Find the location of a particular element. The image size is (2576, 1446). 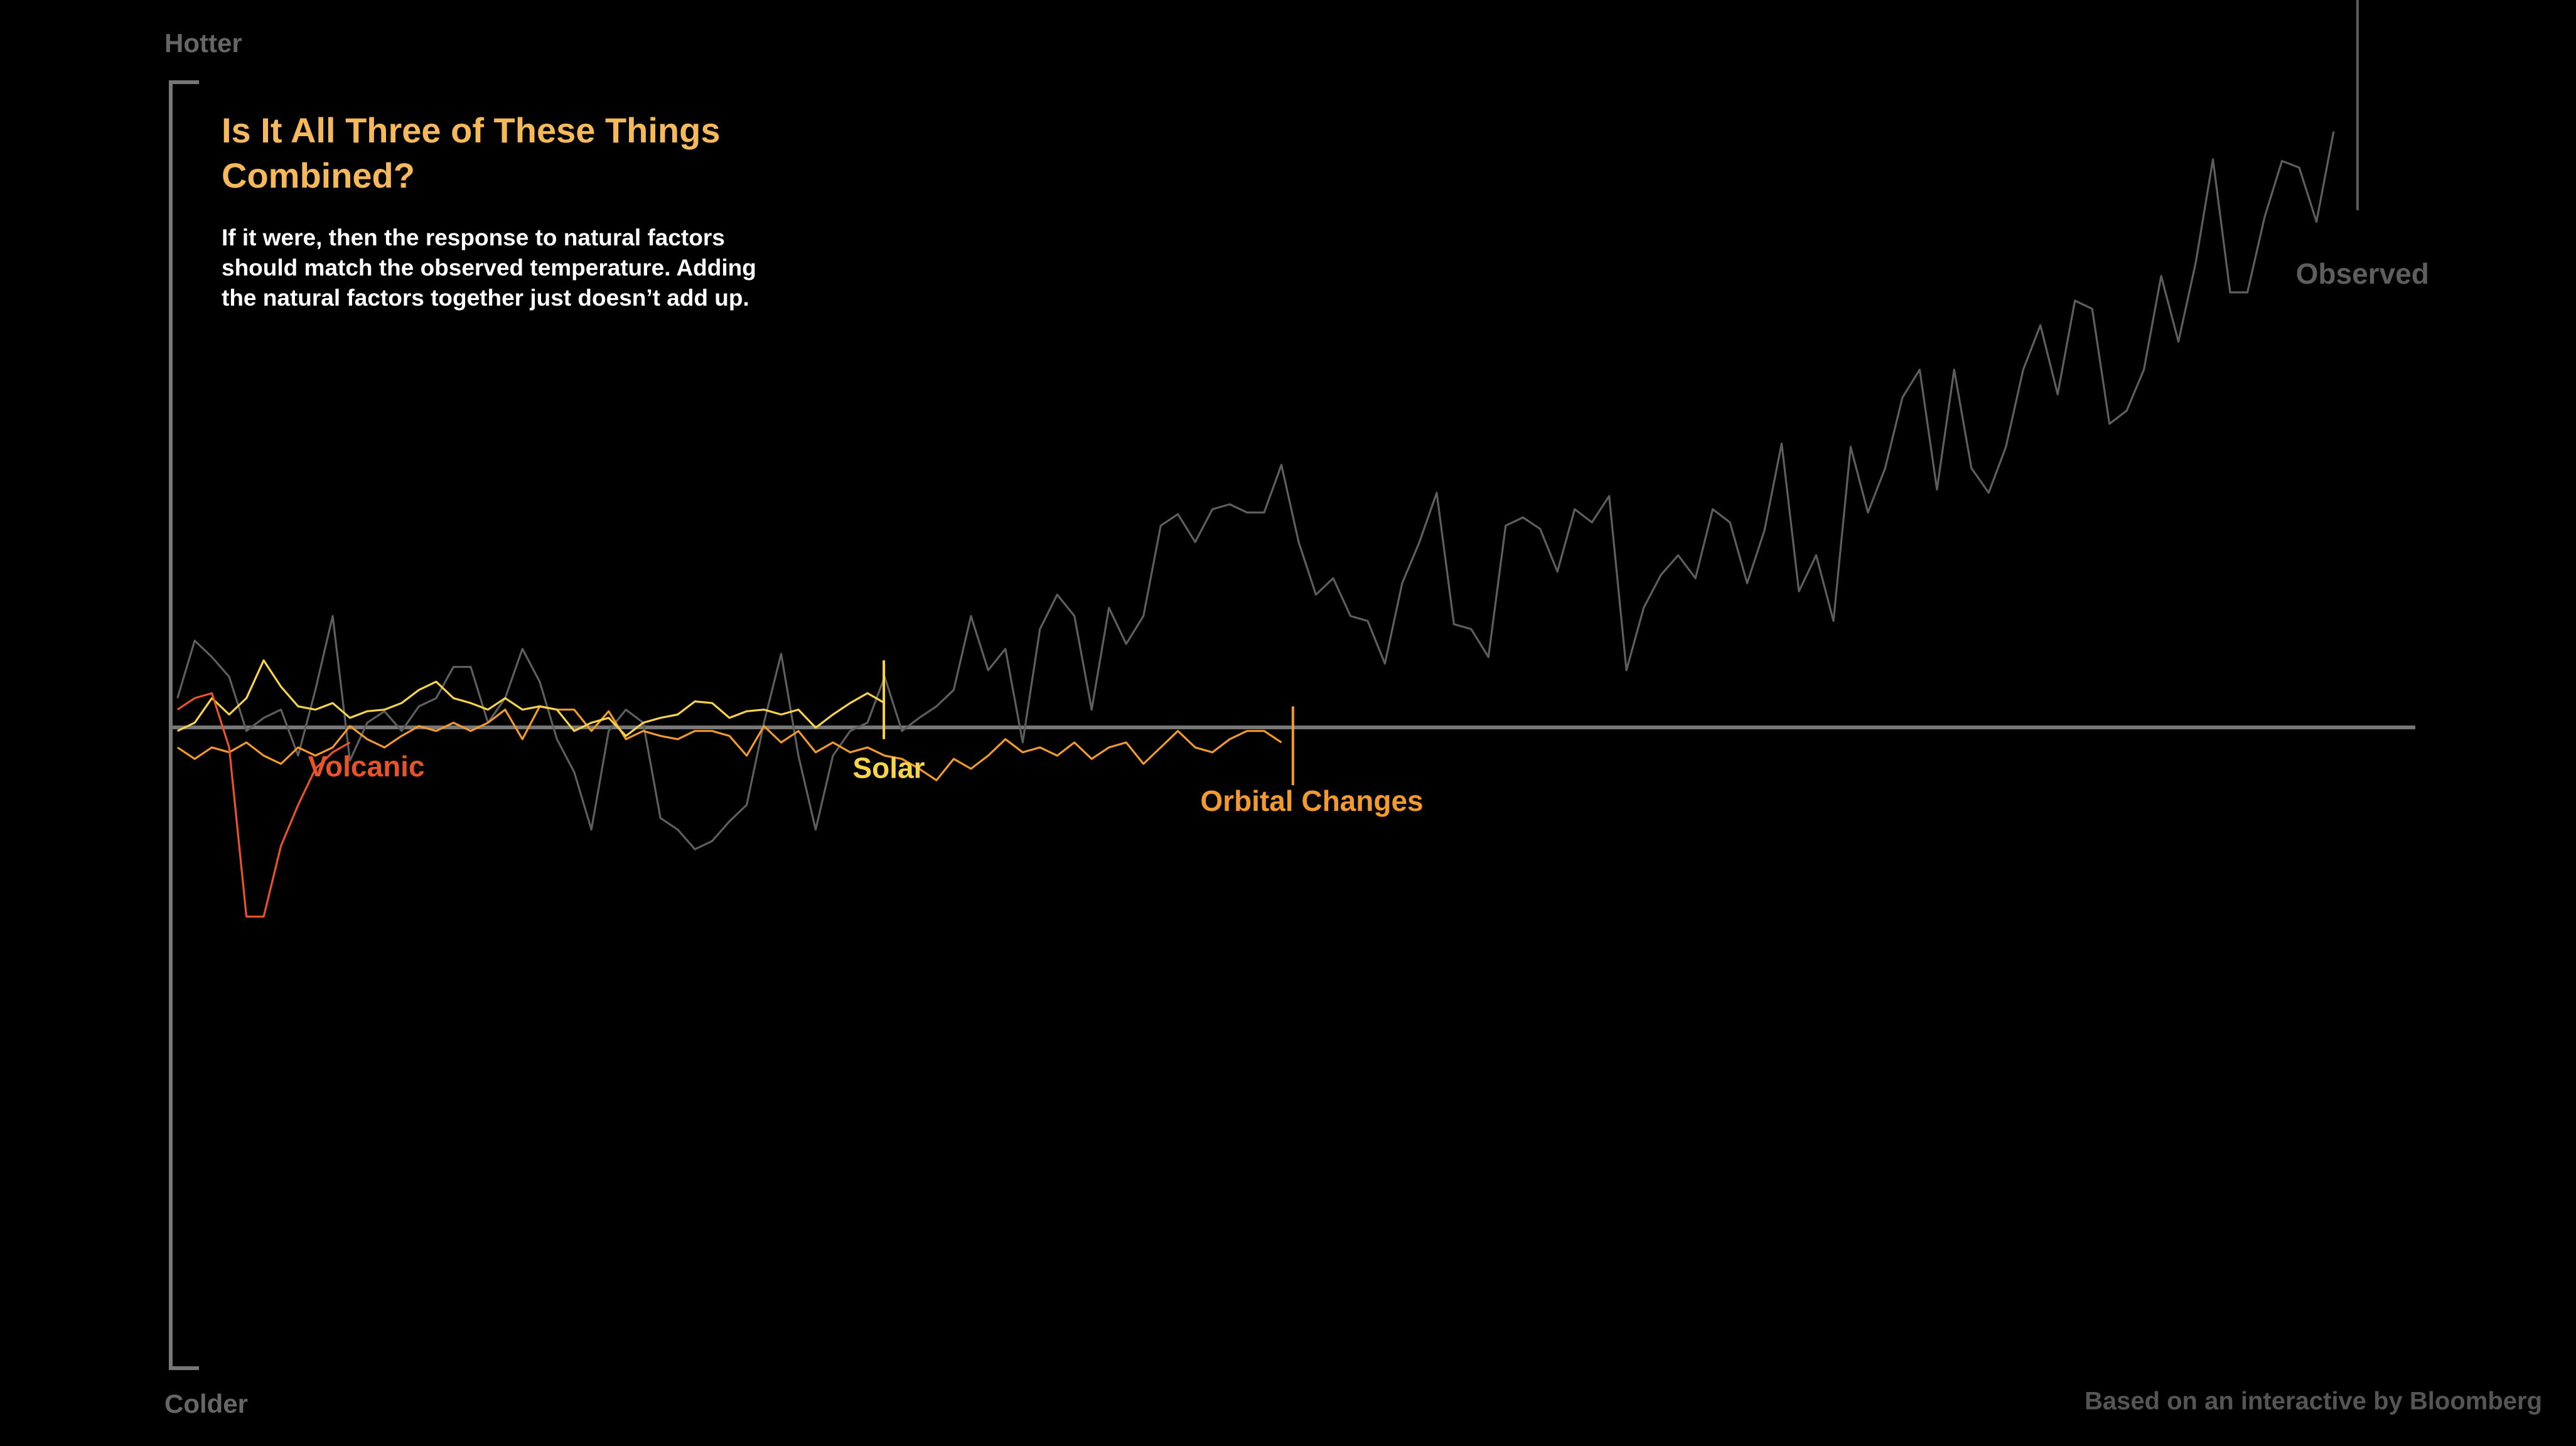

series-label: Orbital Changes is located at coordinates (1312, 801).